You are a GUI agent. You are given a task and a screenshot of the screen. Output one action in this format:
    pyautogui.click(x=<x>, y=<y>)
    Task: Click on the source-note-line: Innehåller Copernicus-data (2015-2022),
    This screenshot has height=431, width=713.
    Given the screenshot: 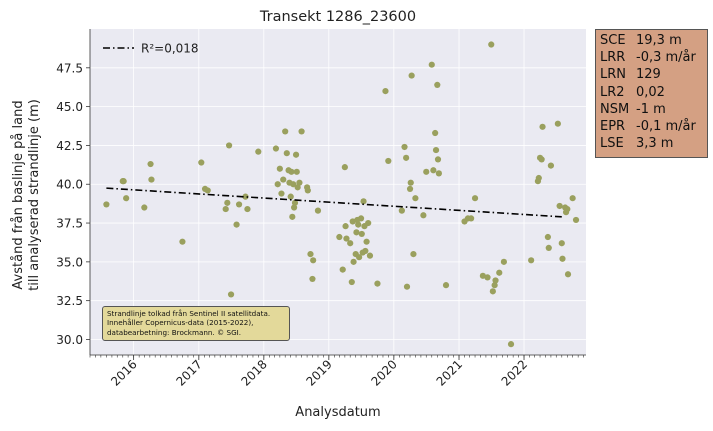 What is the action you would take?
    pyautogui.click(x=180, y=323)
    